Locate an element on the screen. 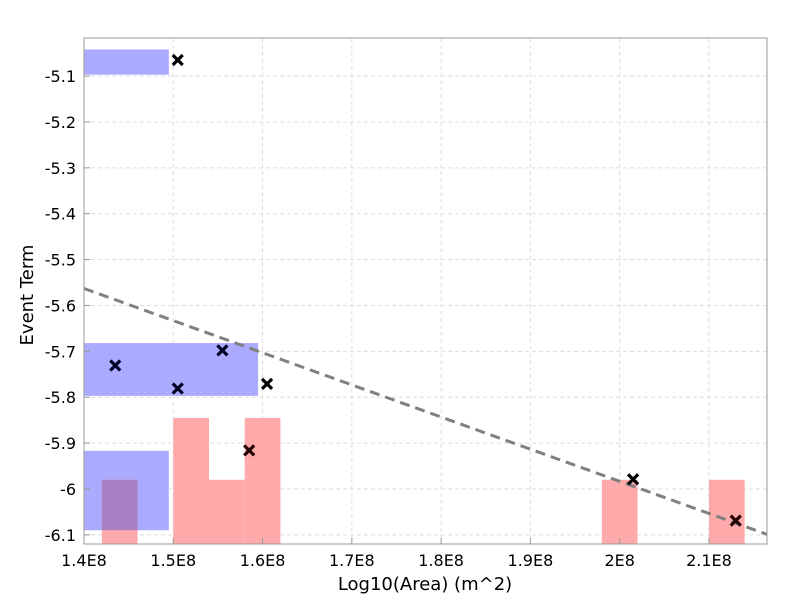 The image size is (800, 600). y-tick-label: -6.1 is located at coordinates (60, 535).